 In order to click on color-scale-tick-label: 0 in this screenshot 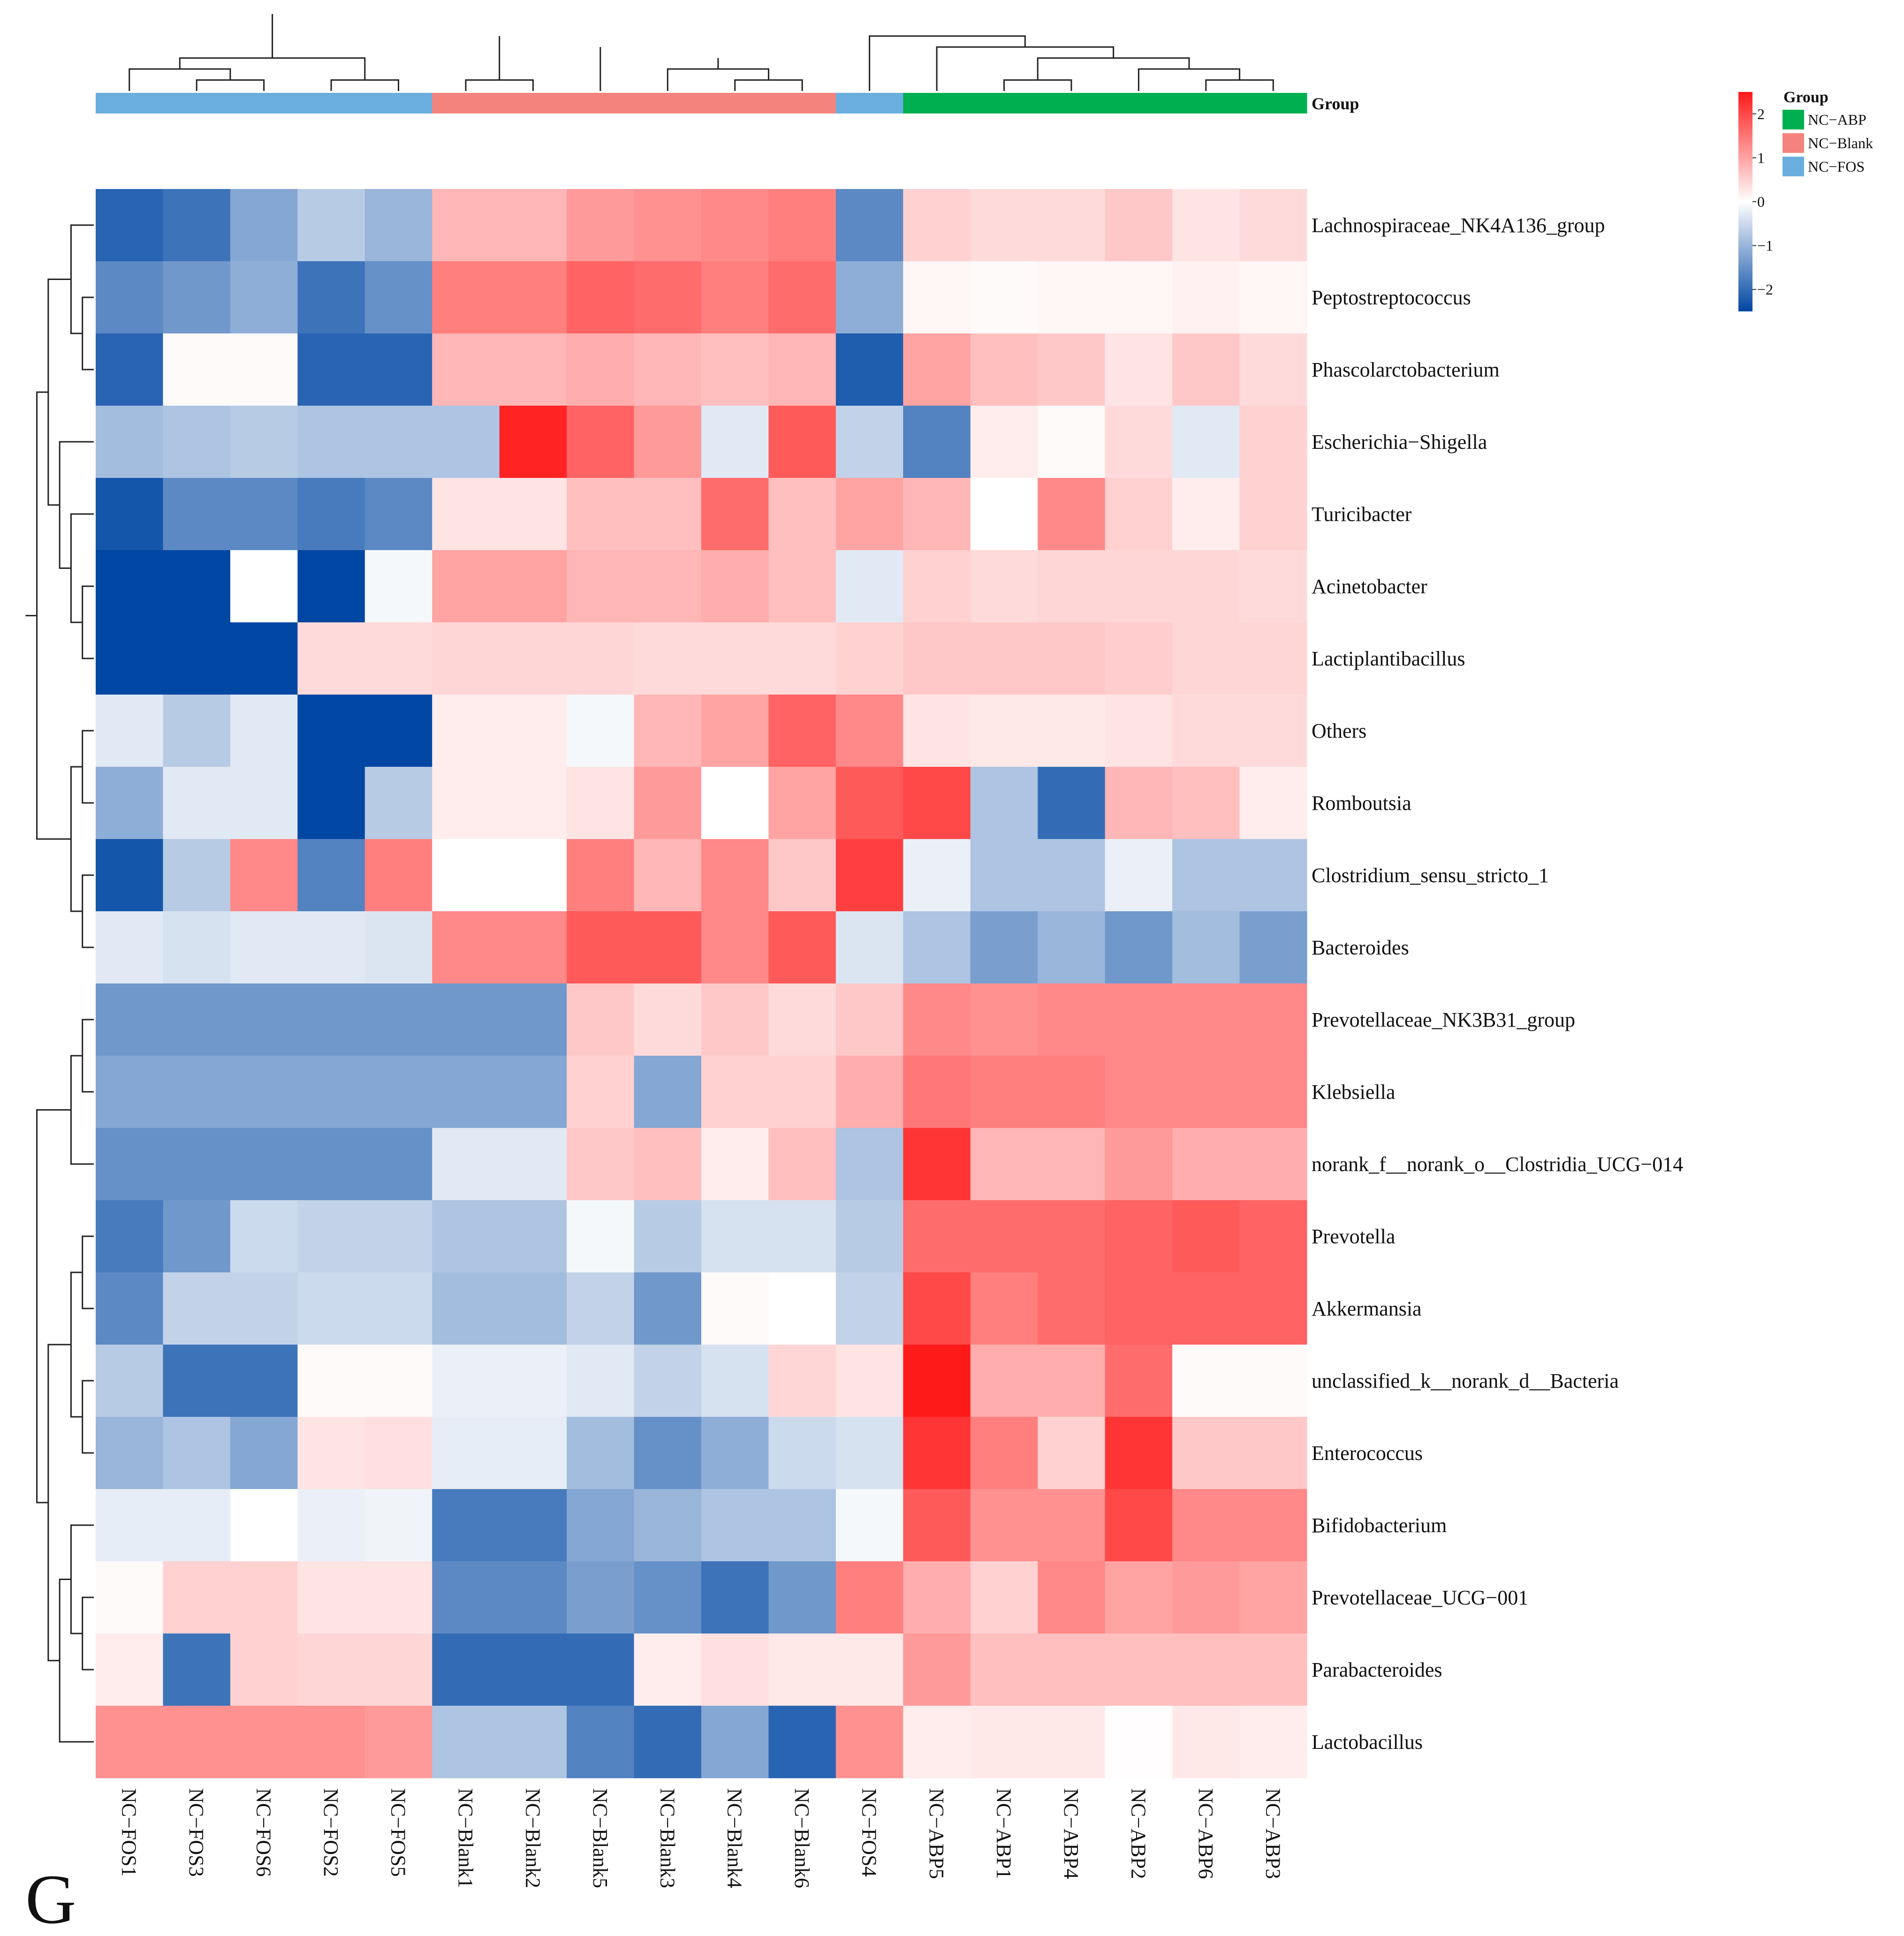, I will do `click(1761, 201)`.